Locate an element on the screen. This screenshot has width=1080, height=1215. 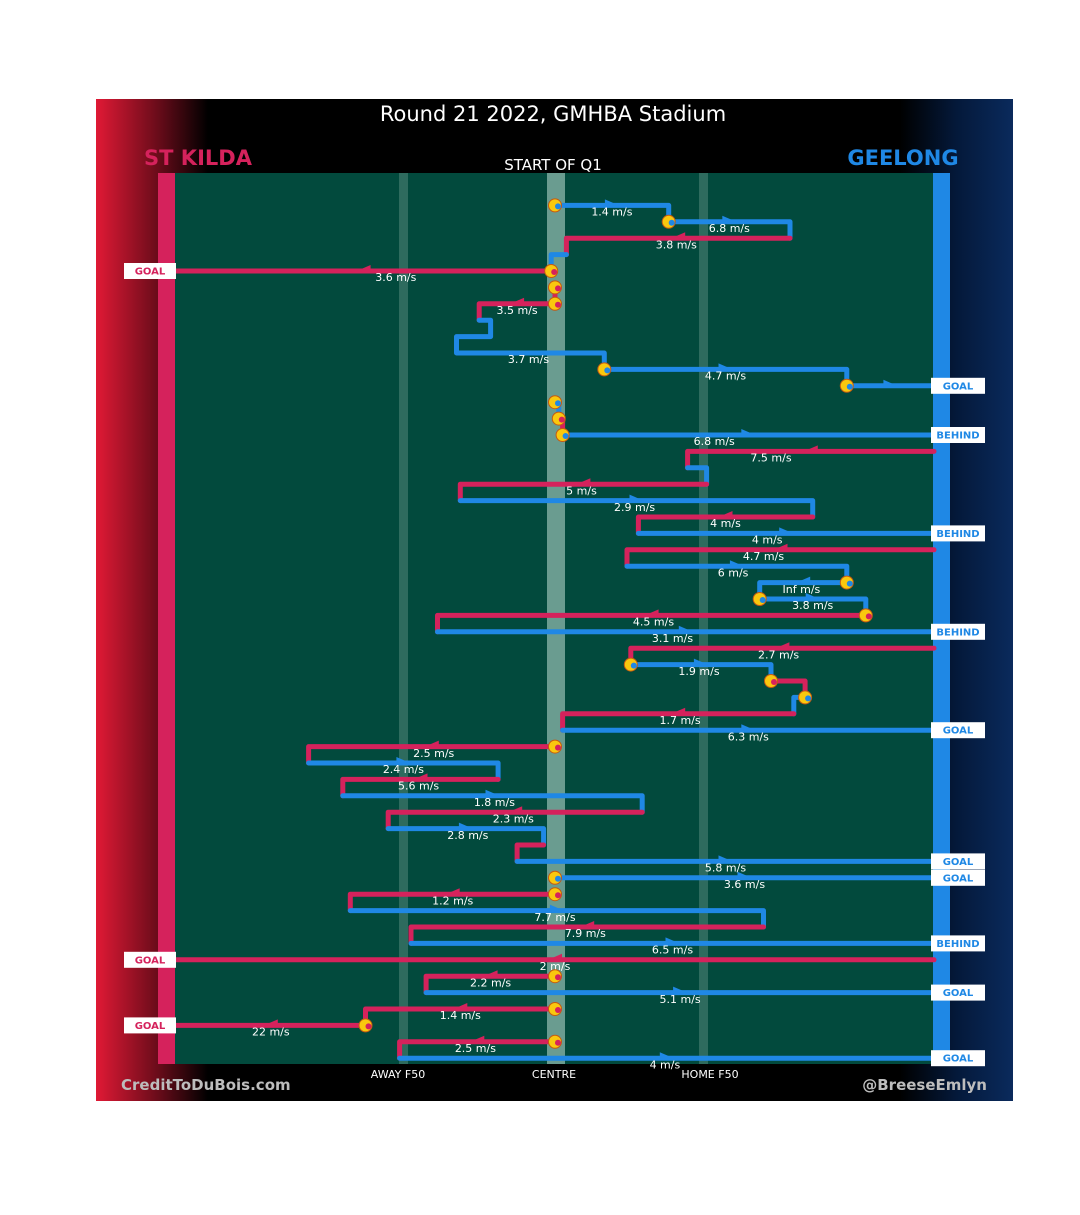
speed-label: 2.5 m/s is located at coordinates (475, 1048).